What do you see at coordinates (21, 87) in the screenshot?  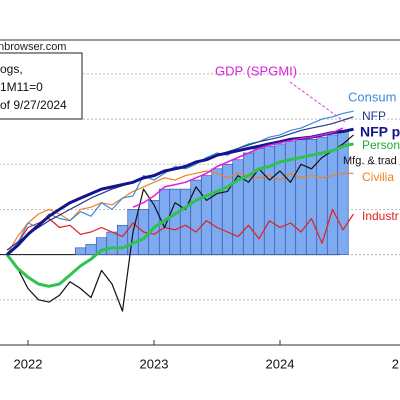 I see `note-line: 1M11=0` at bounding box center [21, 87].